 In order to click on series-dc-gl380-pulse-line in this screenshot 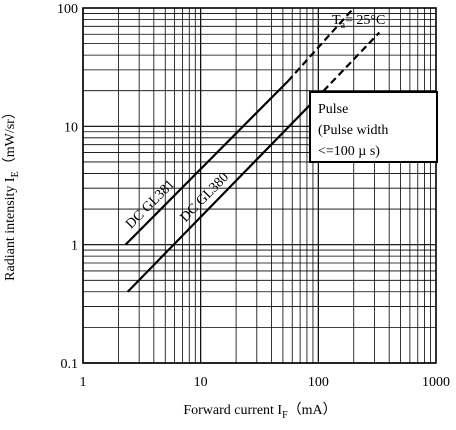, I will do `click(347, 65)`.